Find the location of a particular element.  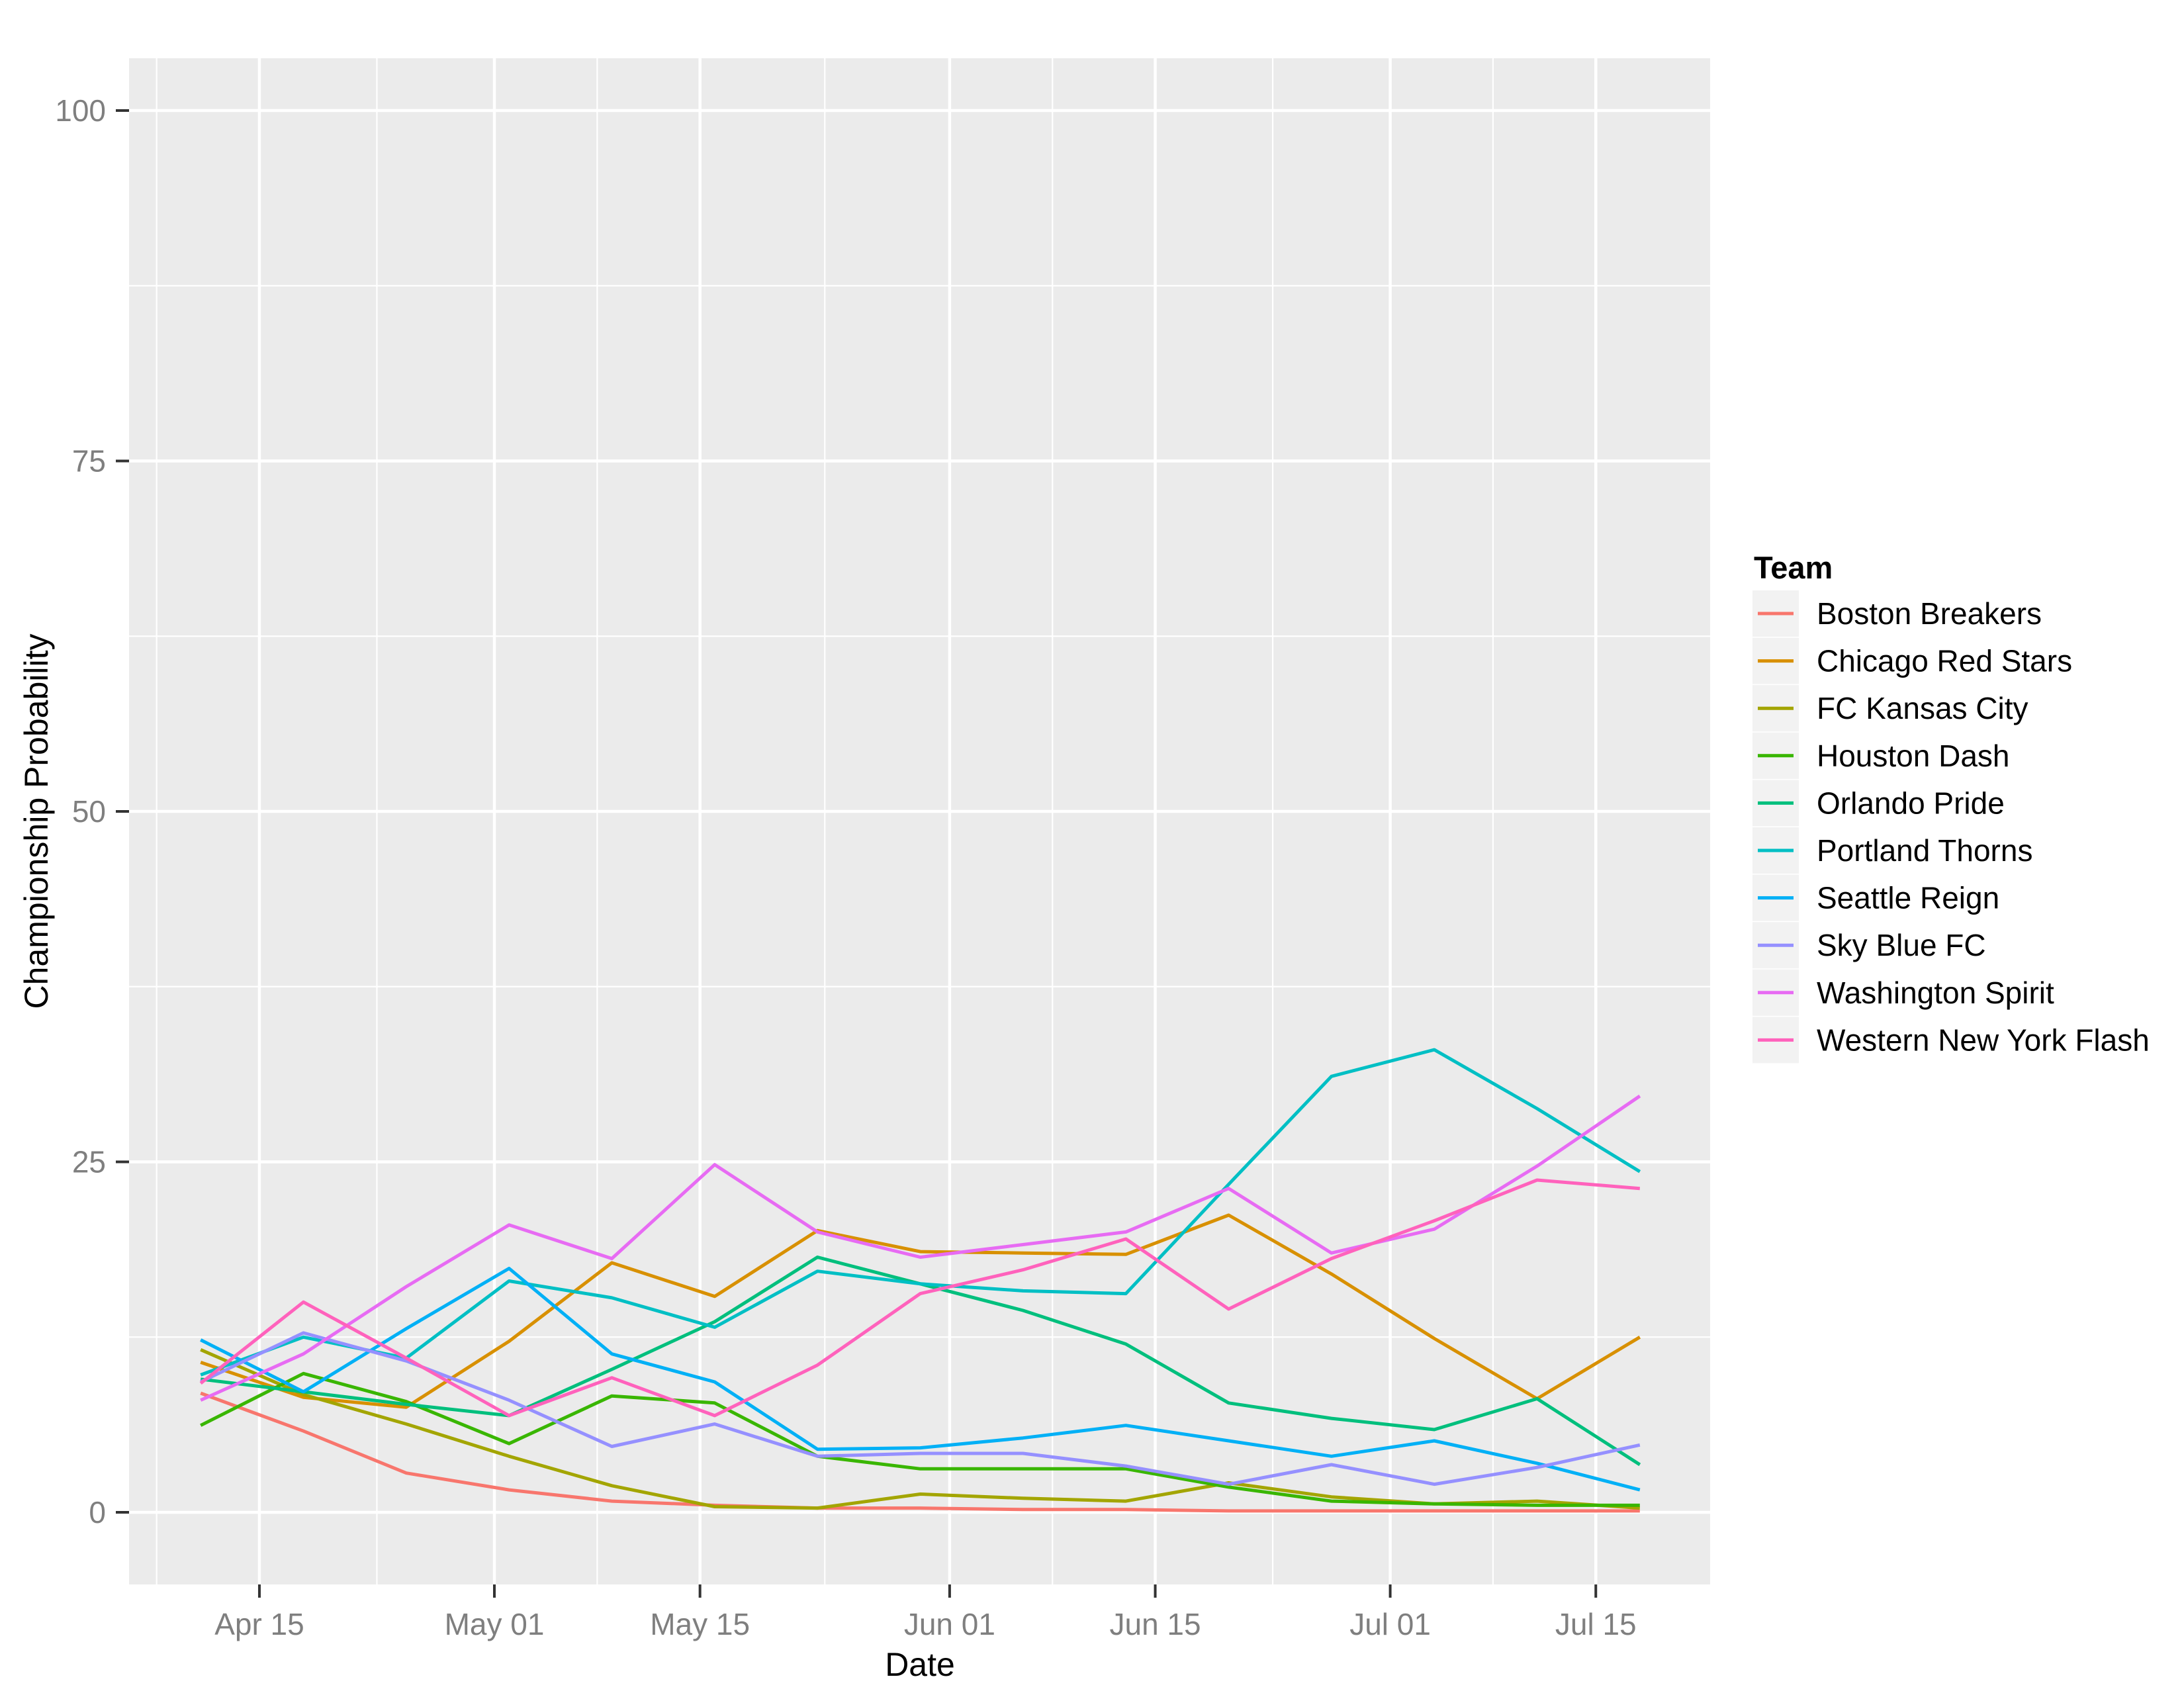

y-axis-tick-labels: 0 25 50 75 100 is located at coordinates (80, 811).